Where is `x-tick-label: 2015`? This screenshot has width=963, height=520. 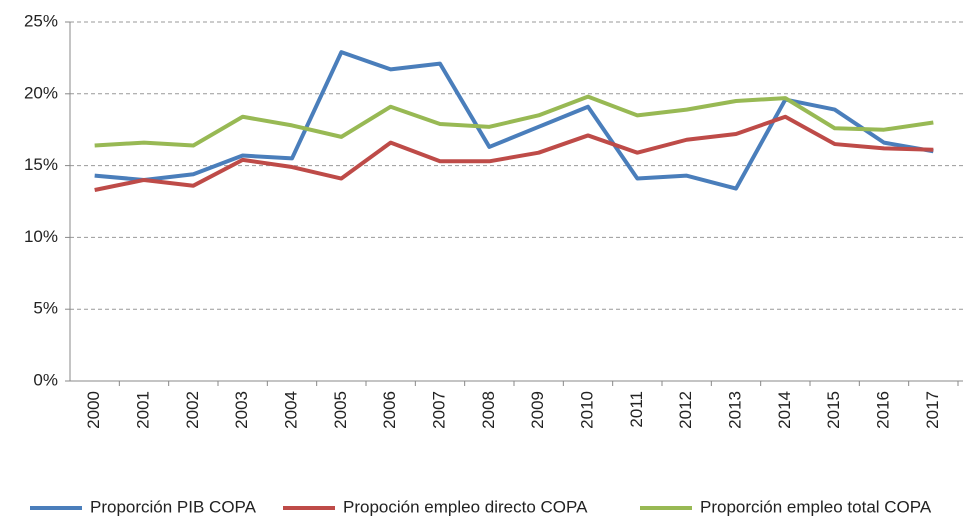
x-tick-label: 2015 is located at coordinates (833, 410).